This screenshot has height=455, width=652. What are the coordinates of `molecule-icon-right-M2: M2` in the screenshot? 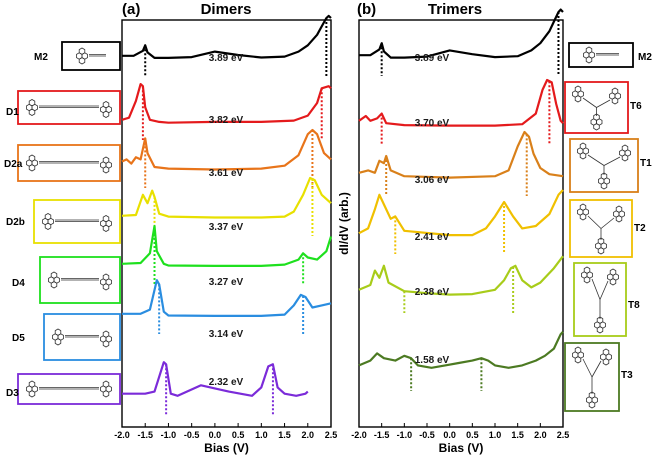 It's located at (610, 55).